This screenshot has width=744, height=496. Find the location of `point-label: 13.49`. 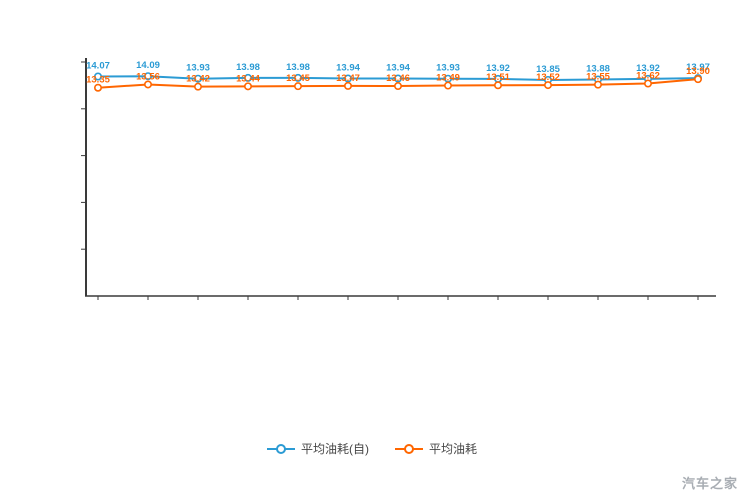

point-label: 13.49 is located at coordinates (448, 78).